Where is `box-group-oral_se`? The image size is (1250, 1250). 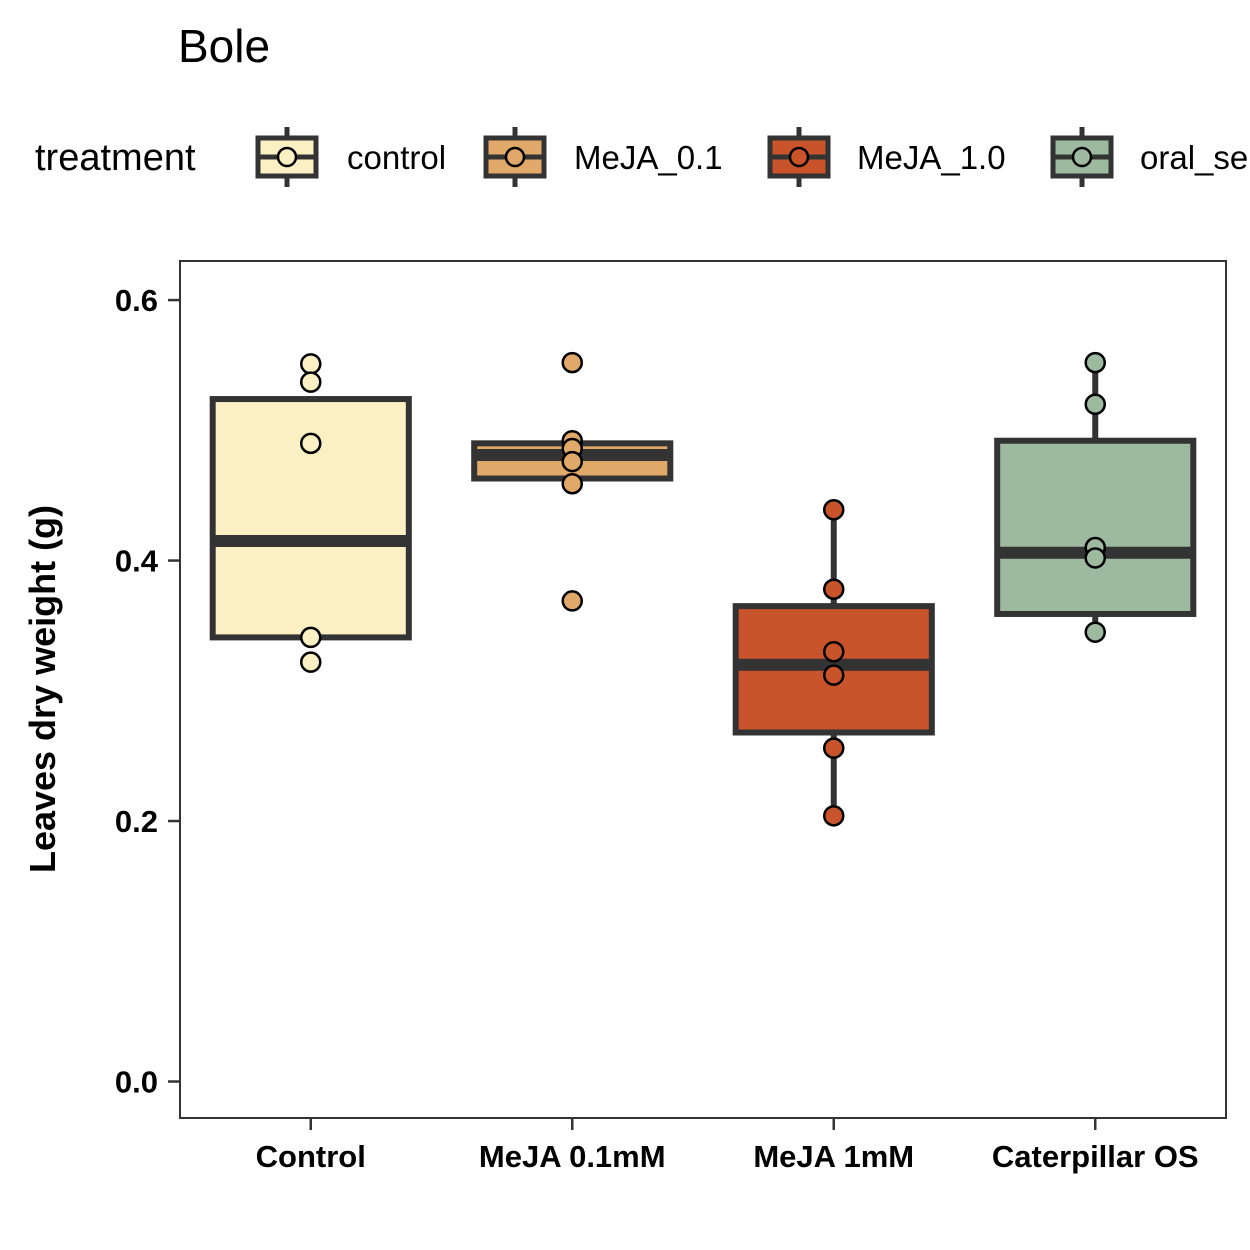 box-group-oral_se is located at coordinates (1095, 497).